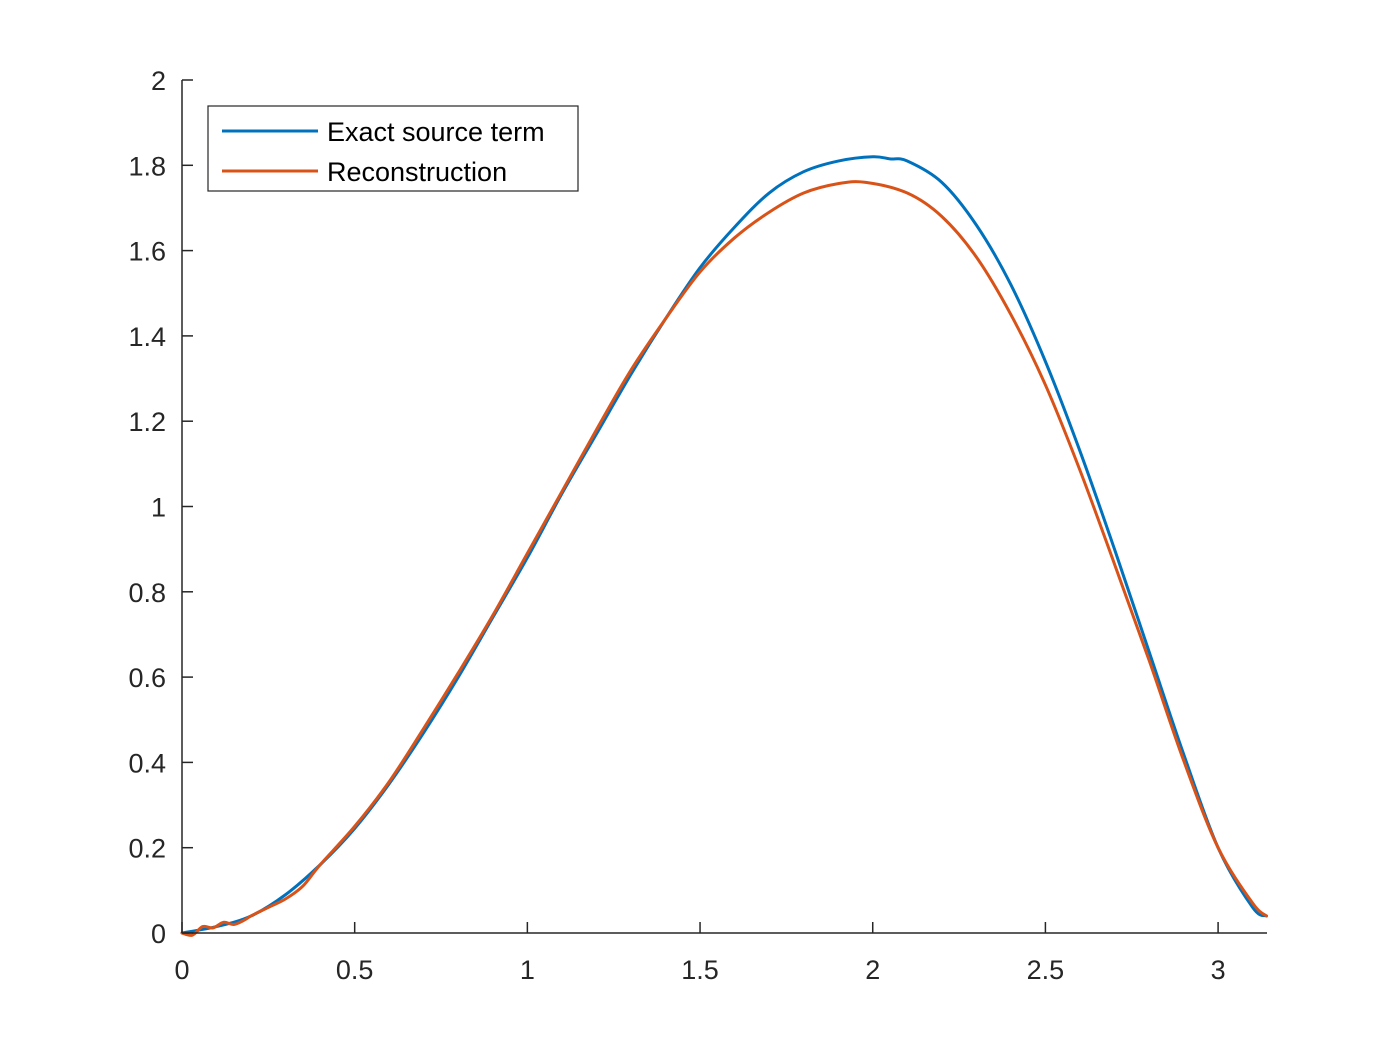  What do you see at coordinates (147, 849) in the screenshot?
I see `y-tick-label: 0.2` at bounding box center [147, 849].